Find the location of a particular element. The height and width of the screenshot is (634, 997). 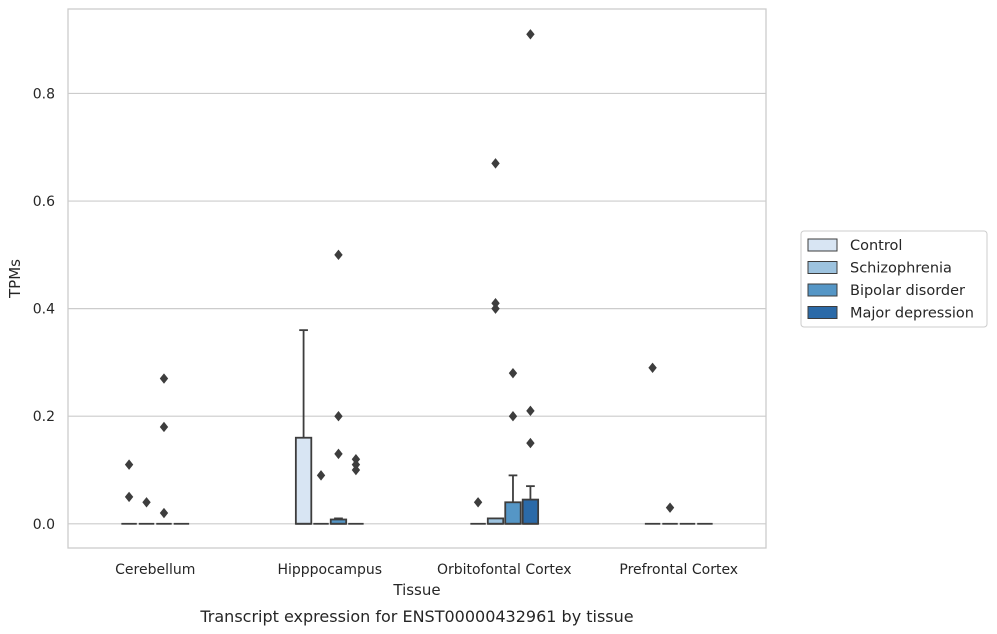

y-axis-label: TPMs is located at coordinates (15, 279).